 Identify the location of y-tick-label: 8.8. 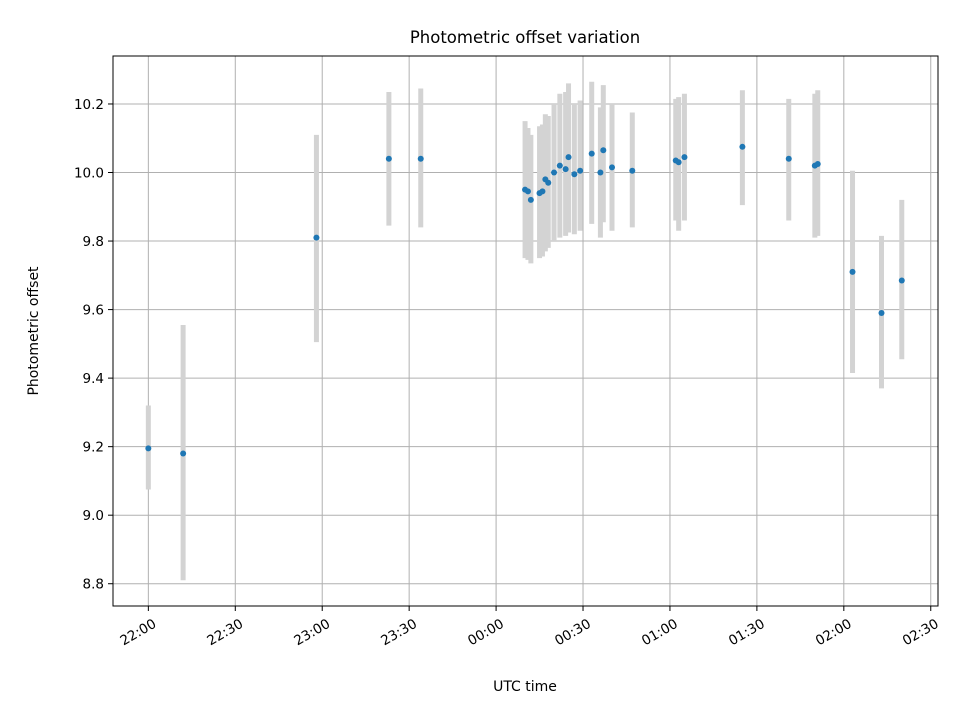
(93, 585).